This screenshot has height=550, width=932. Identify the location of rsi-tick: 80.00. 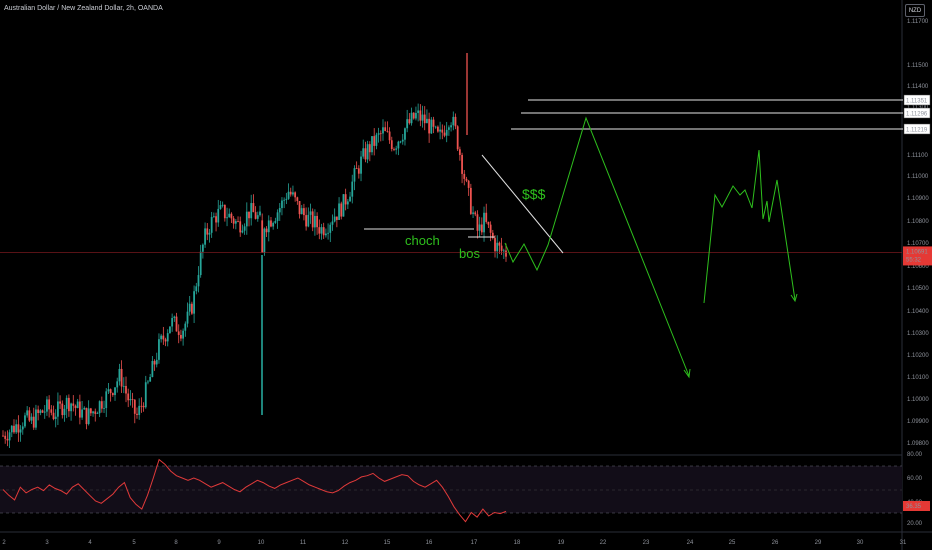
(915, 455).